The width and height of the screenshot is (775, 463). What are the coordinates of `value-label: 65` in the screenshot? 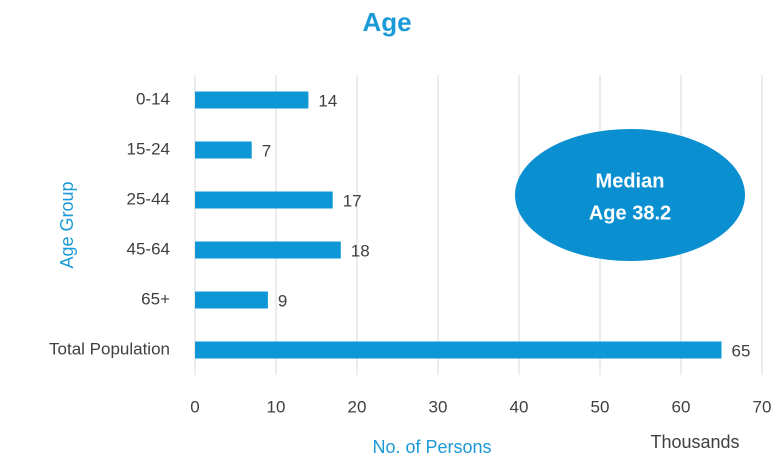 It's located at (741, 350).